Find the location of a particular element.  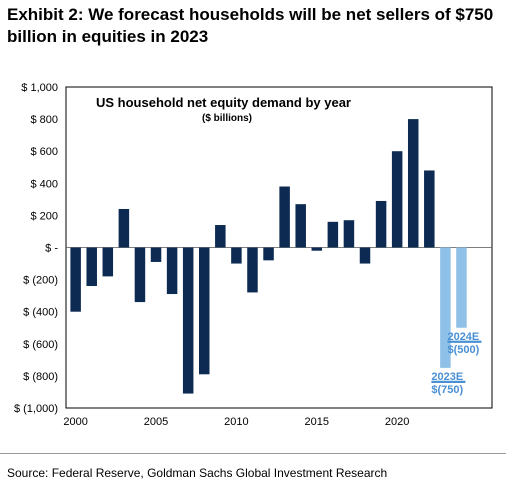

y-tick-label: $ 600 is located at coordinates (44, 152).